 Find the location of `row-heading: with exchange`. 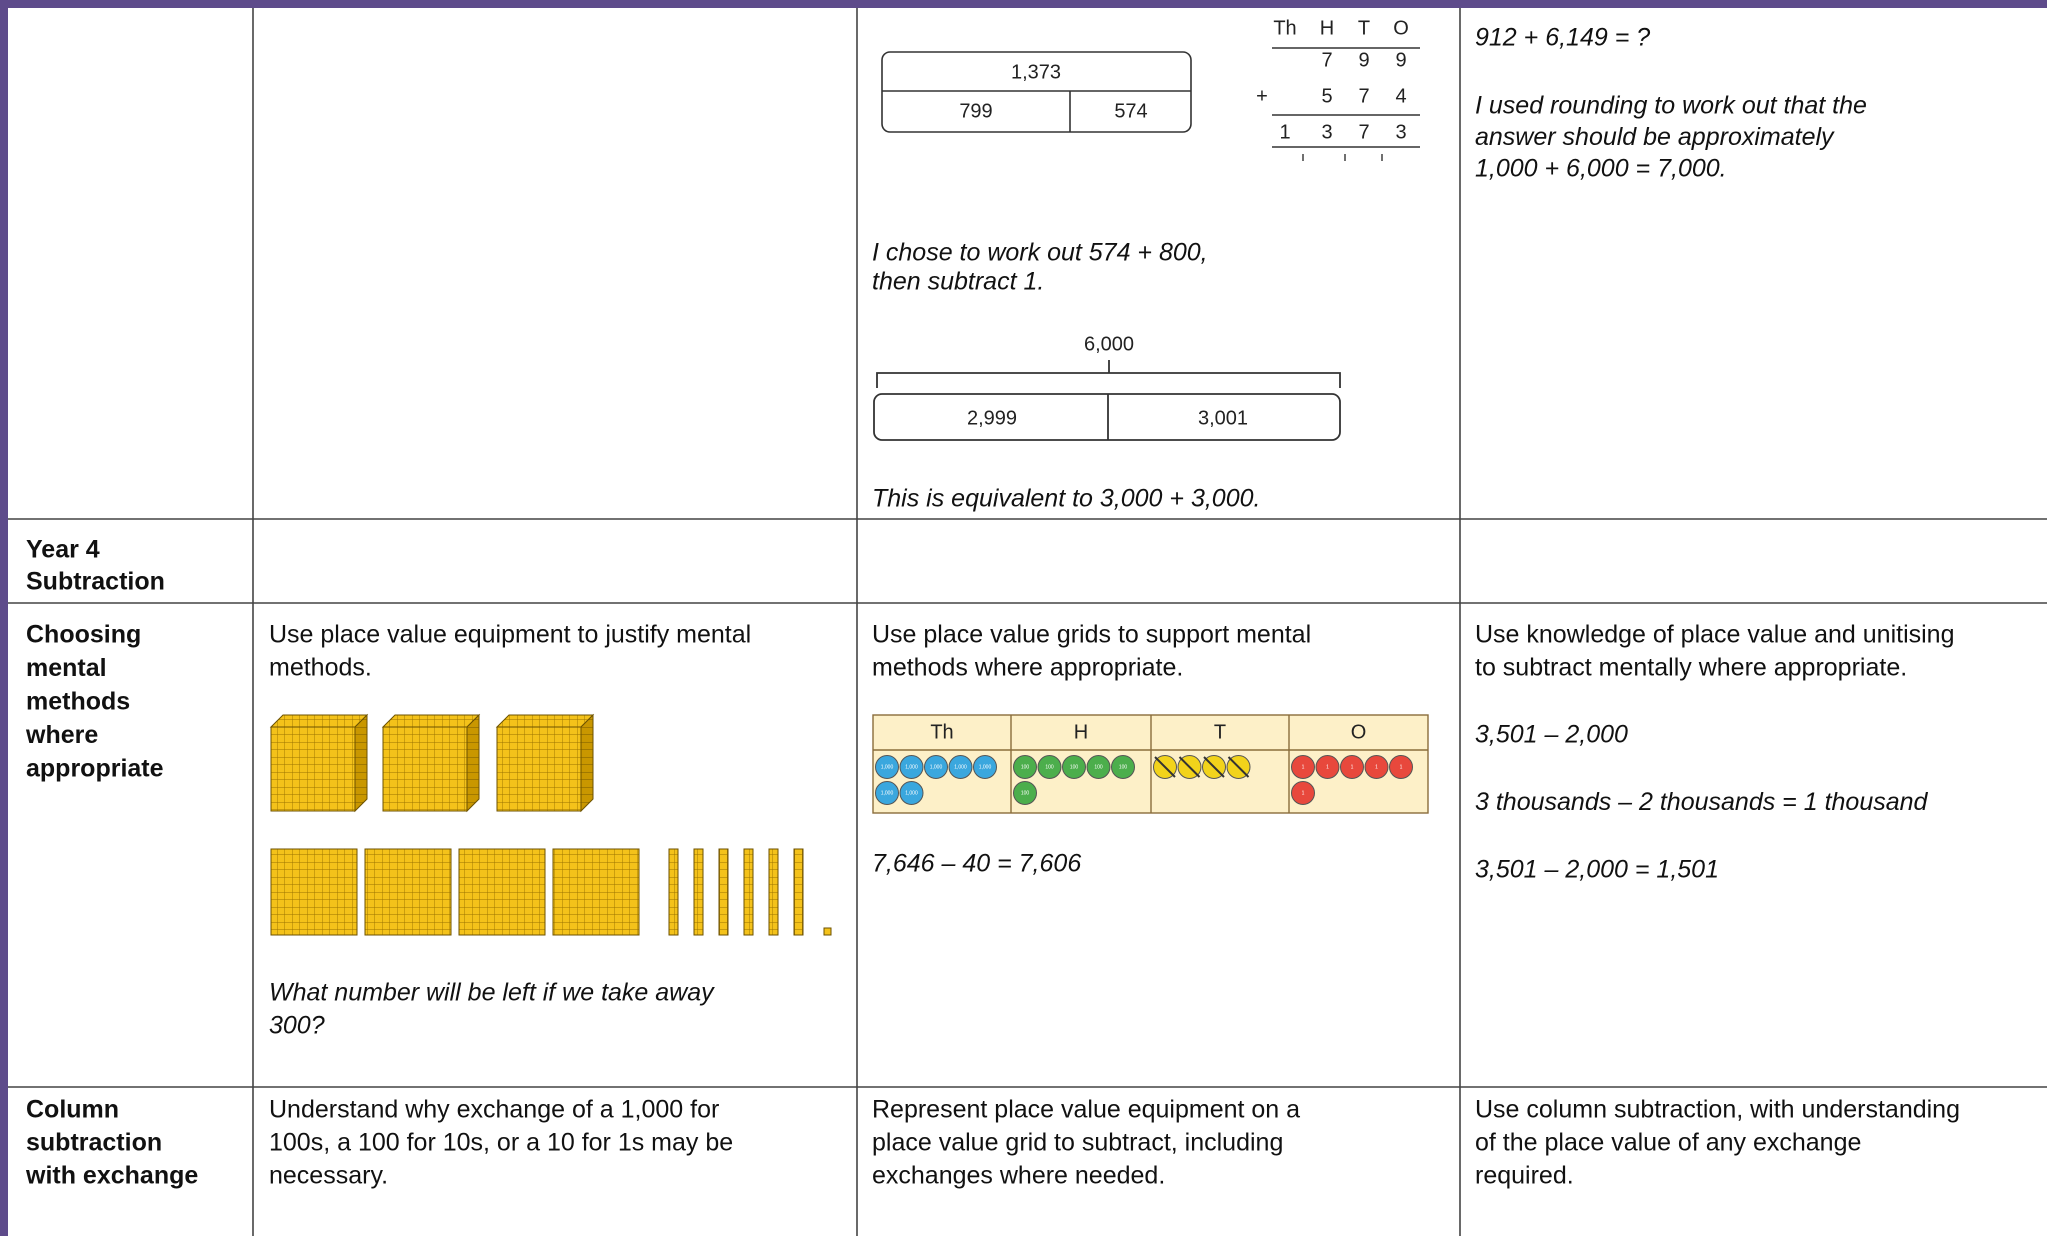

row-heading: with exchange is located at coordinates (111, 1176).